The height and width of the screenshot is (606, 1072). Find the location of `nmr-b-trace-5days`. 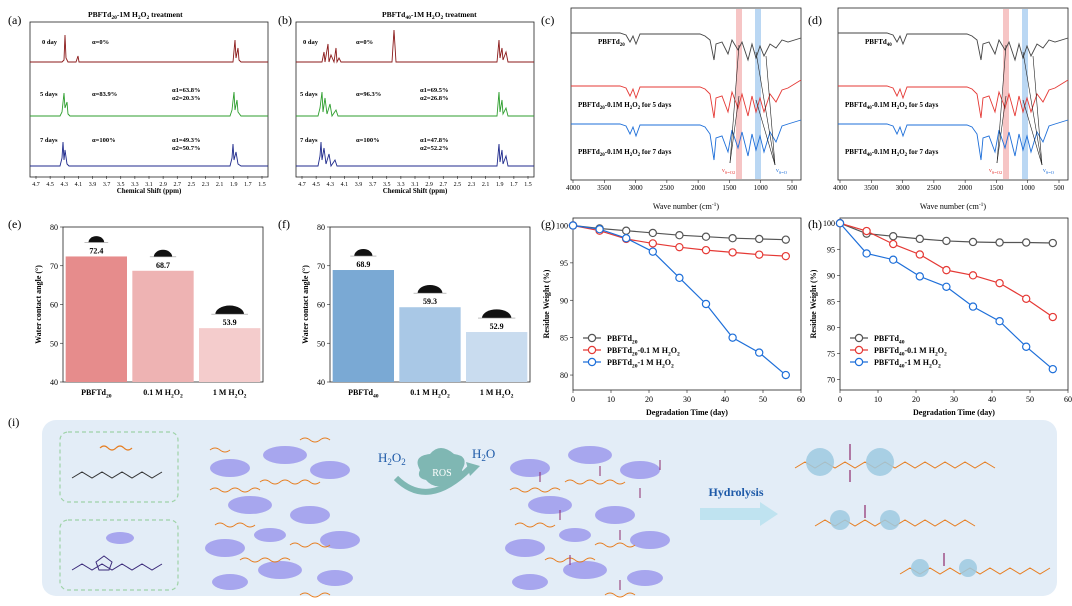

nmr-b-trace-5days is located at coordinates (415, 104).